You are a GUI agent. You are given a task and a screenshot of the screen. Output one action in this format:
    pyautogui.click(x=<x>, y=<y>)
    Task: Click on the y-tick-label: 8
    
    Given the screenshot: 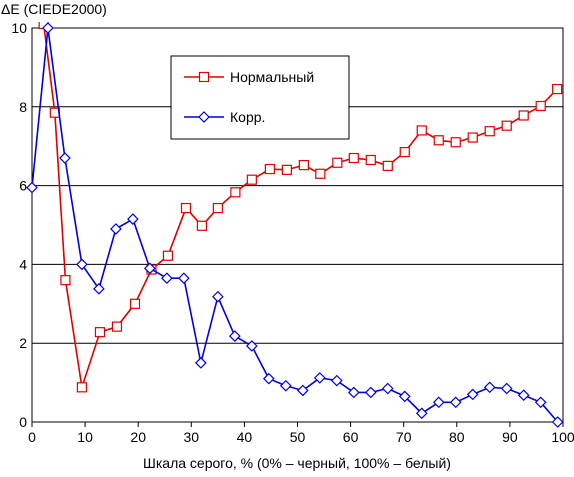 What is the action you would take?
    pyautogui.click(x=23, y=107)
    